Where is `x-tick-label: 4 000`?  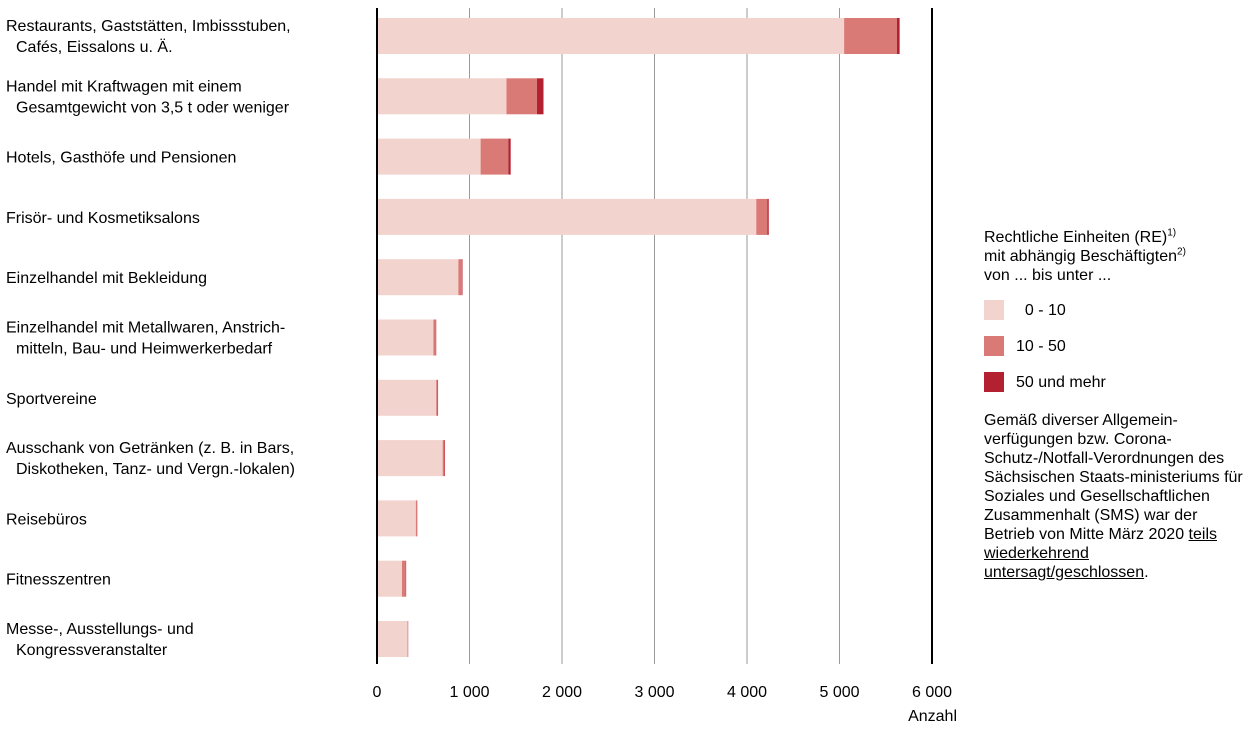
x-tick-label: 4 000 is located at coordinates (747, 692).